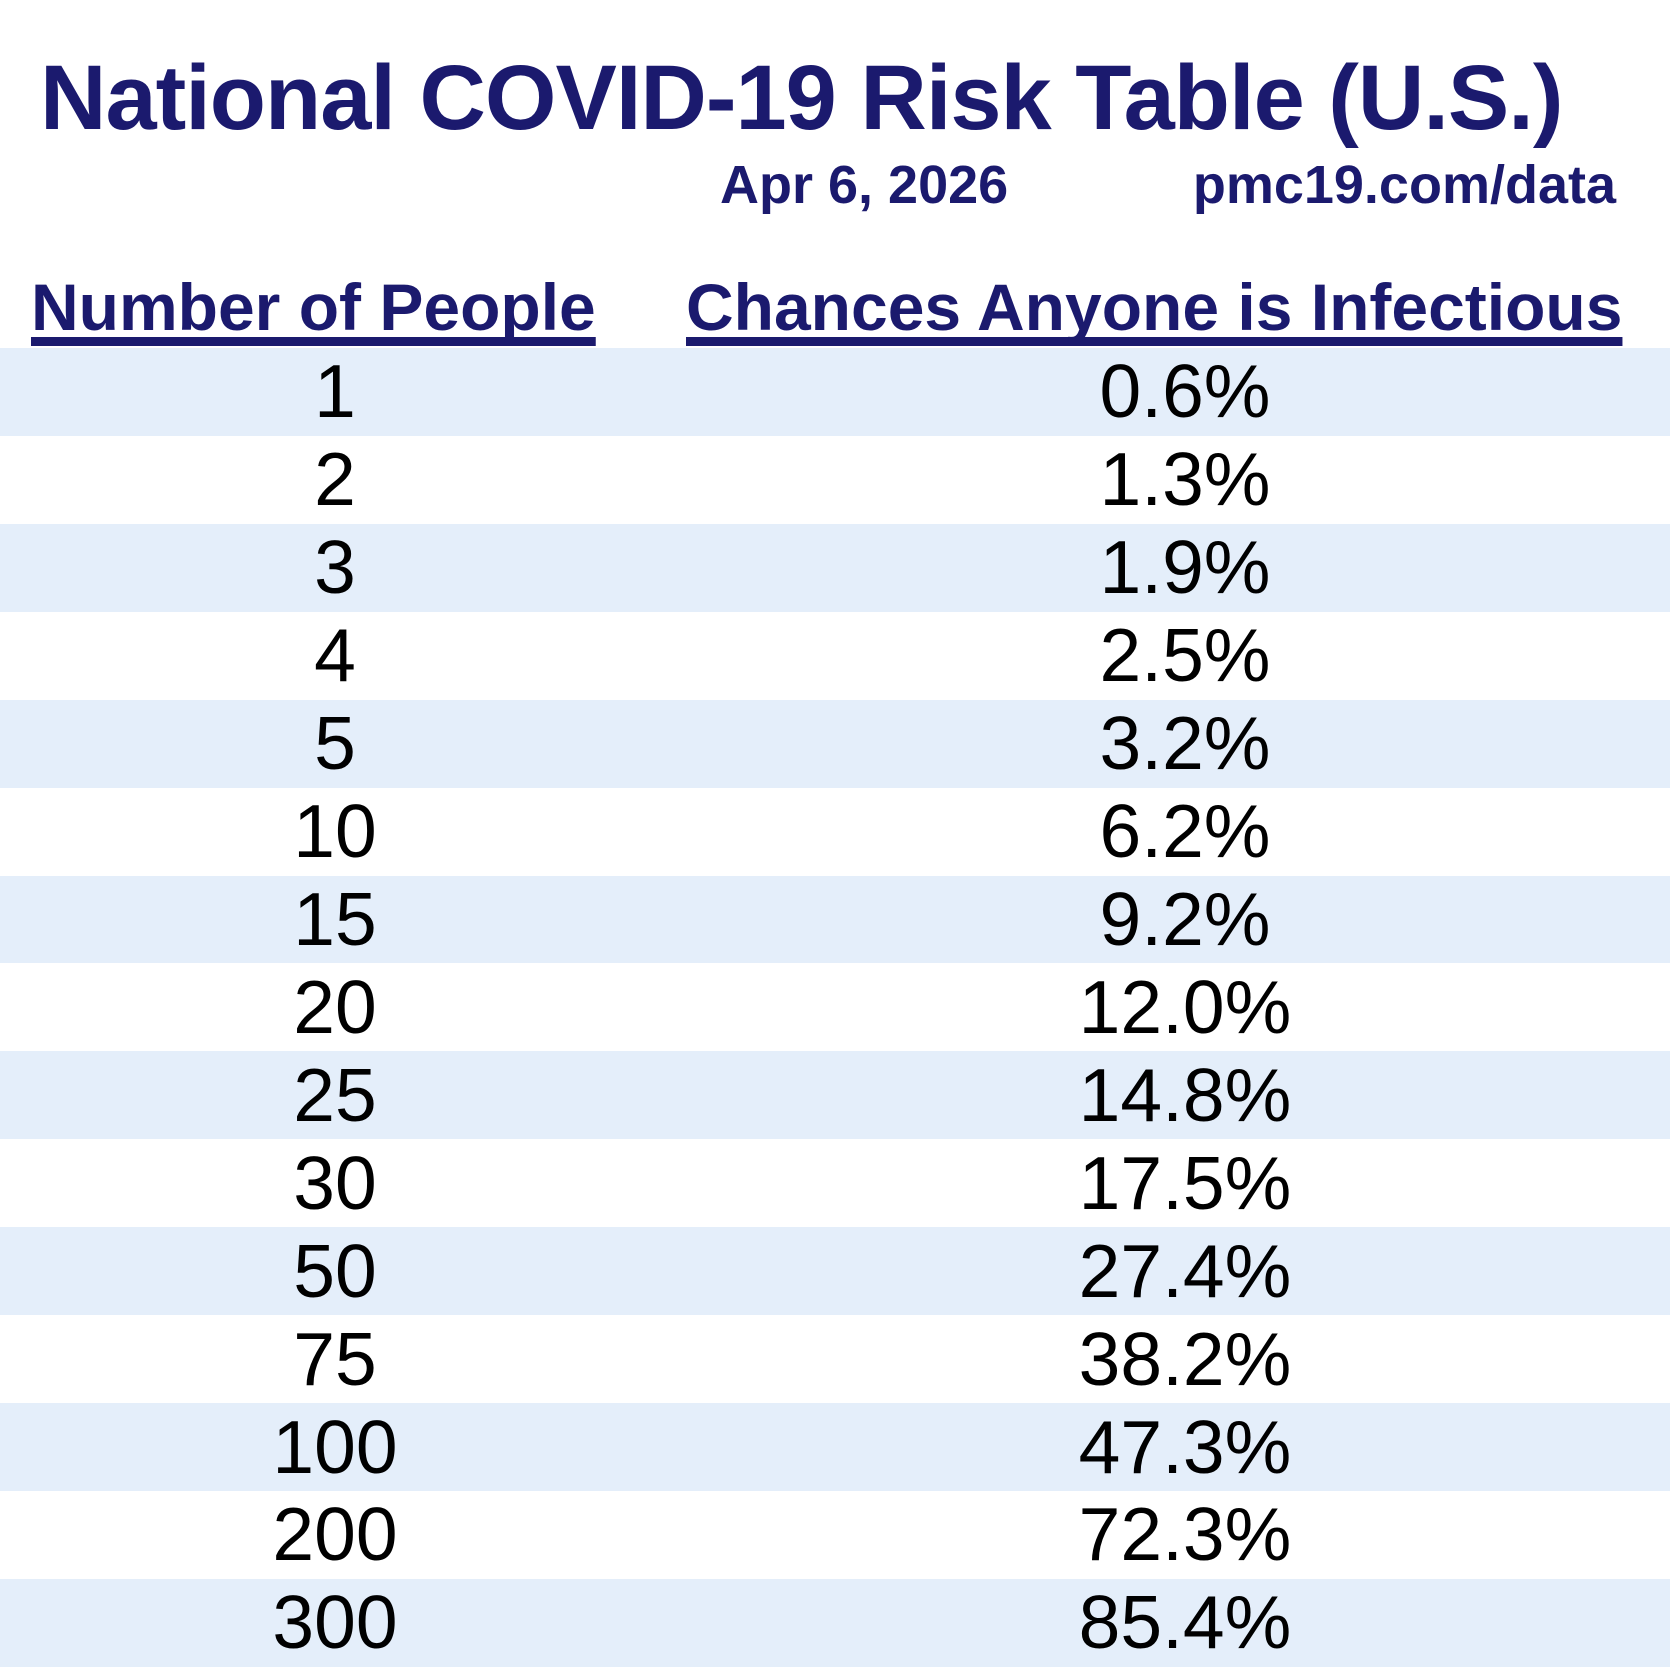 This screenshot has height=1667, width=1670. I want to click on people-count-cell: 25, so click(335, 1094).